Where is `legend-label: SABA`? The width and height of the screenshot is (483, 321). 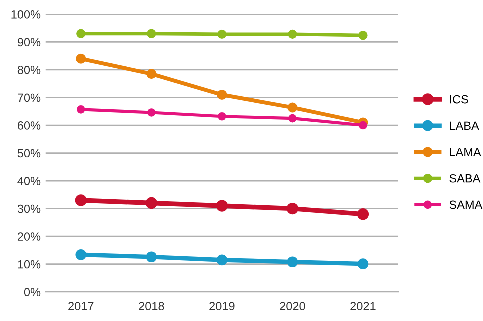
legend-label: SABA is located at coordinates (465, 178).